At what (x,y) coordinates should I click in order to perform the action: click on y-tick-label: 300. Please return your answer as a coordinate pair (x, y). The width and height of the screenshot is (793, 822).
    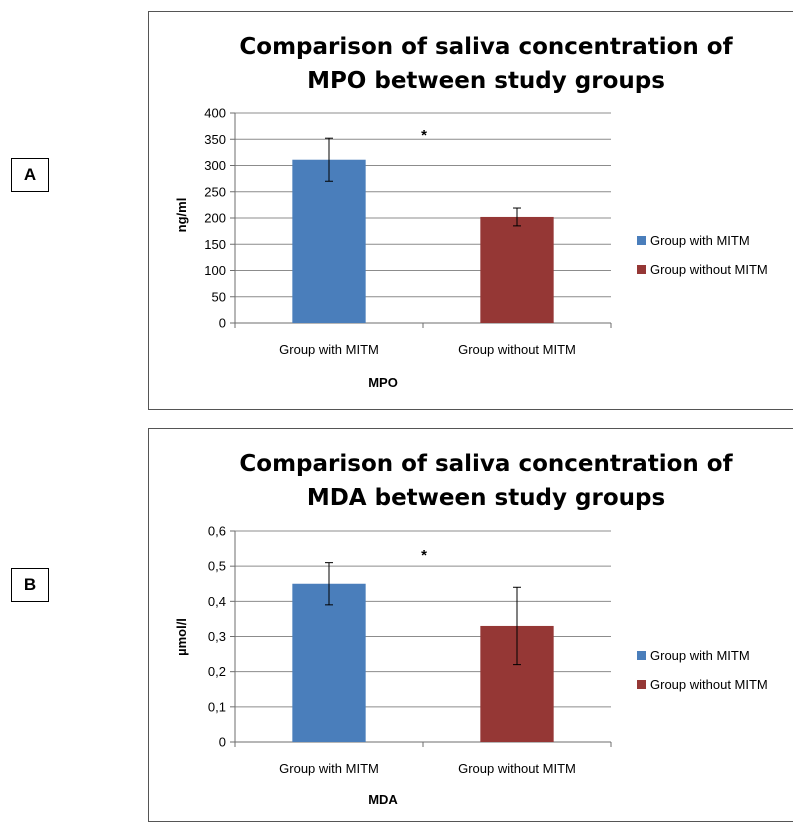
    Looking at the image, I should click on (215, 165).